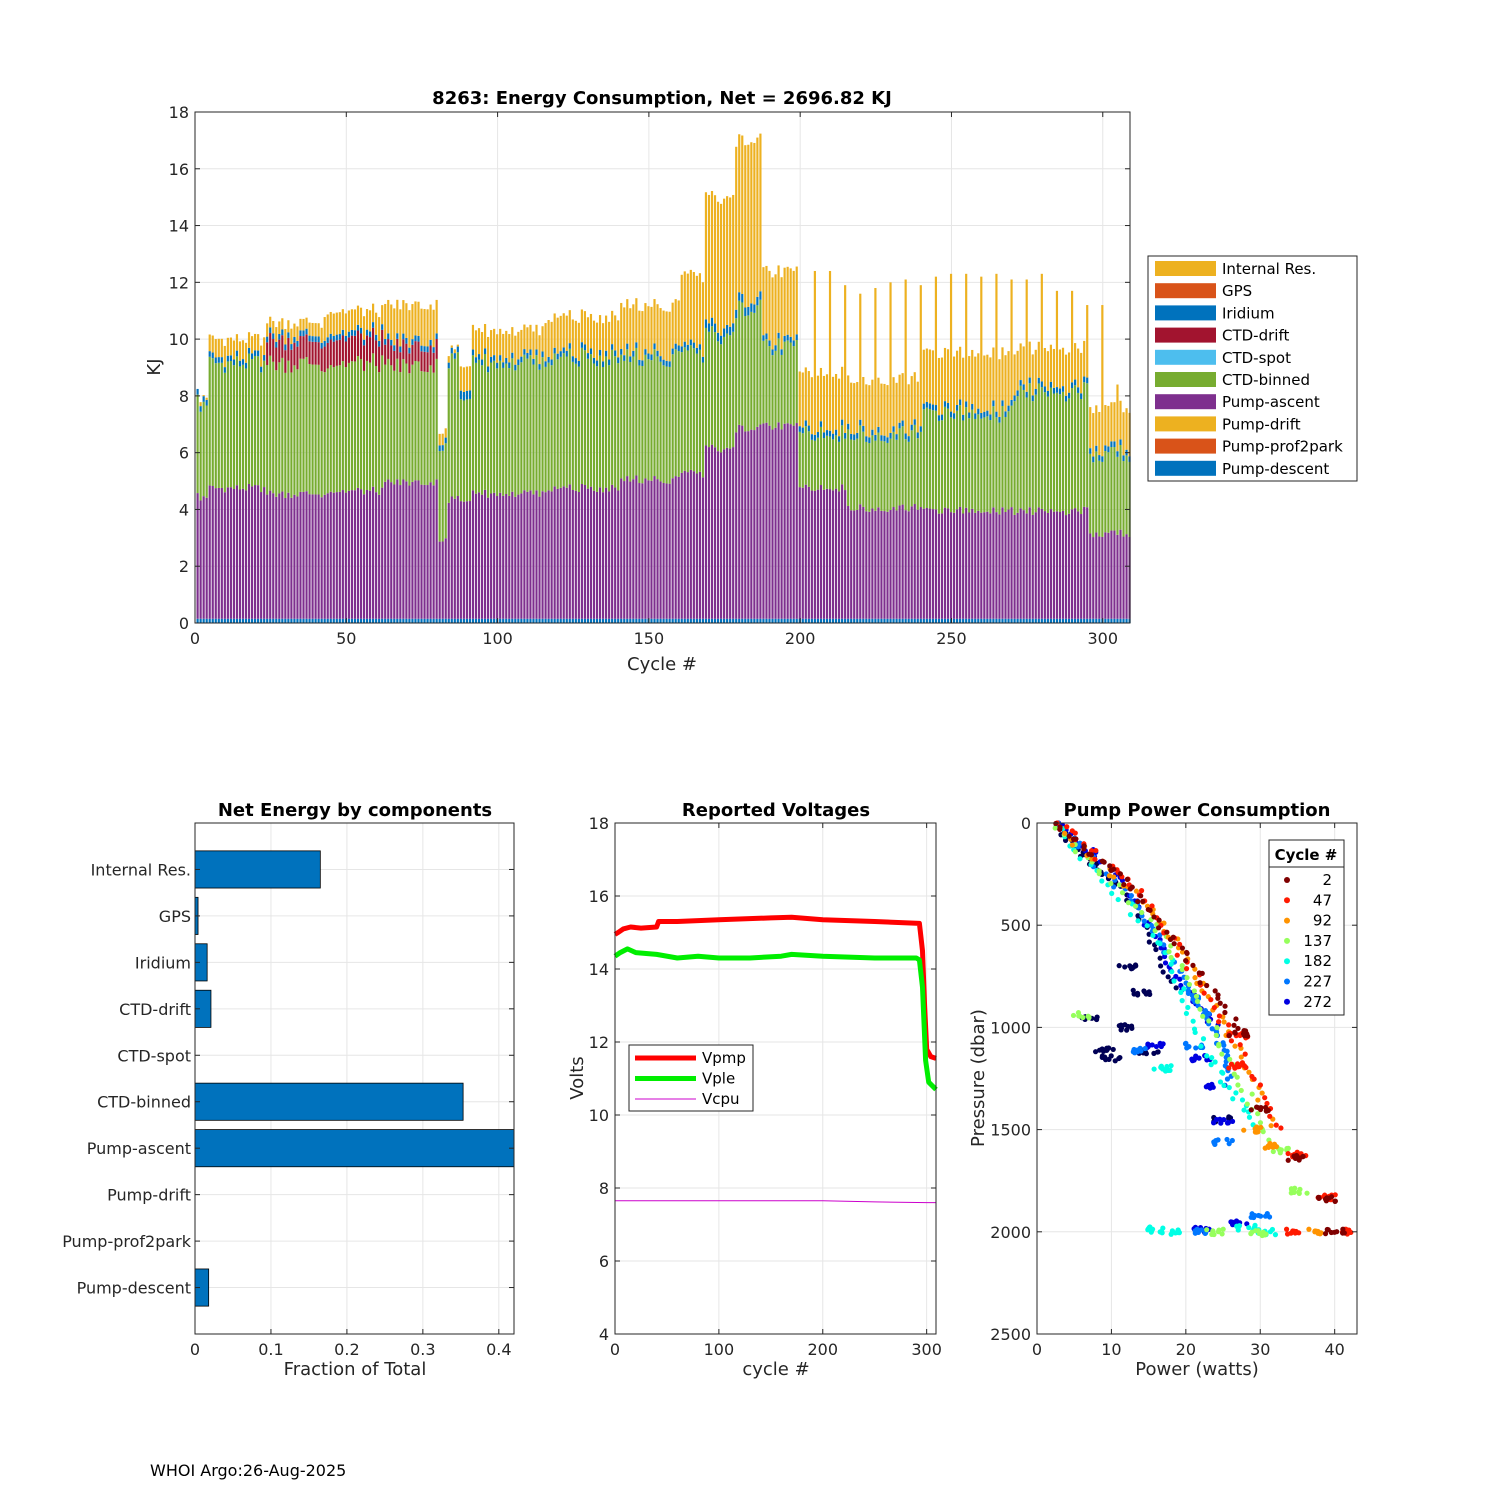 The height and width of the screenshot is (1500, 1500). Describe the element at coordinates (1334, 1349) in the screenshot. I see `x-tick-label: 40` at that location.